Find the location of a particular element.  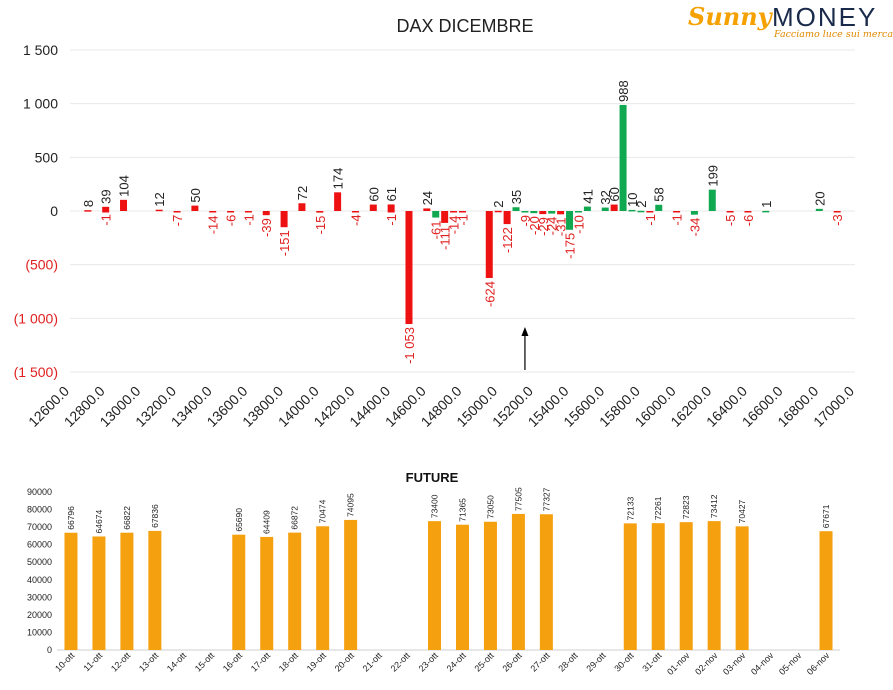

data-label: -9 is located at coordinates (525, 221).